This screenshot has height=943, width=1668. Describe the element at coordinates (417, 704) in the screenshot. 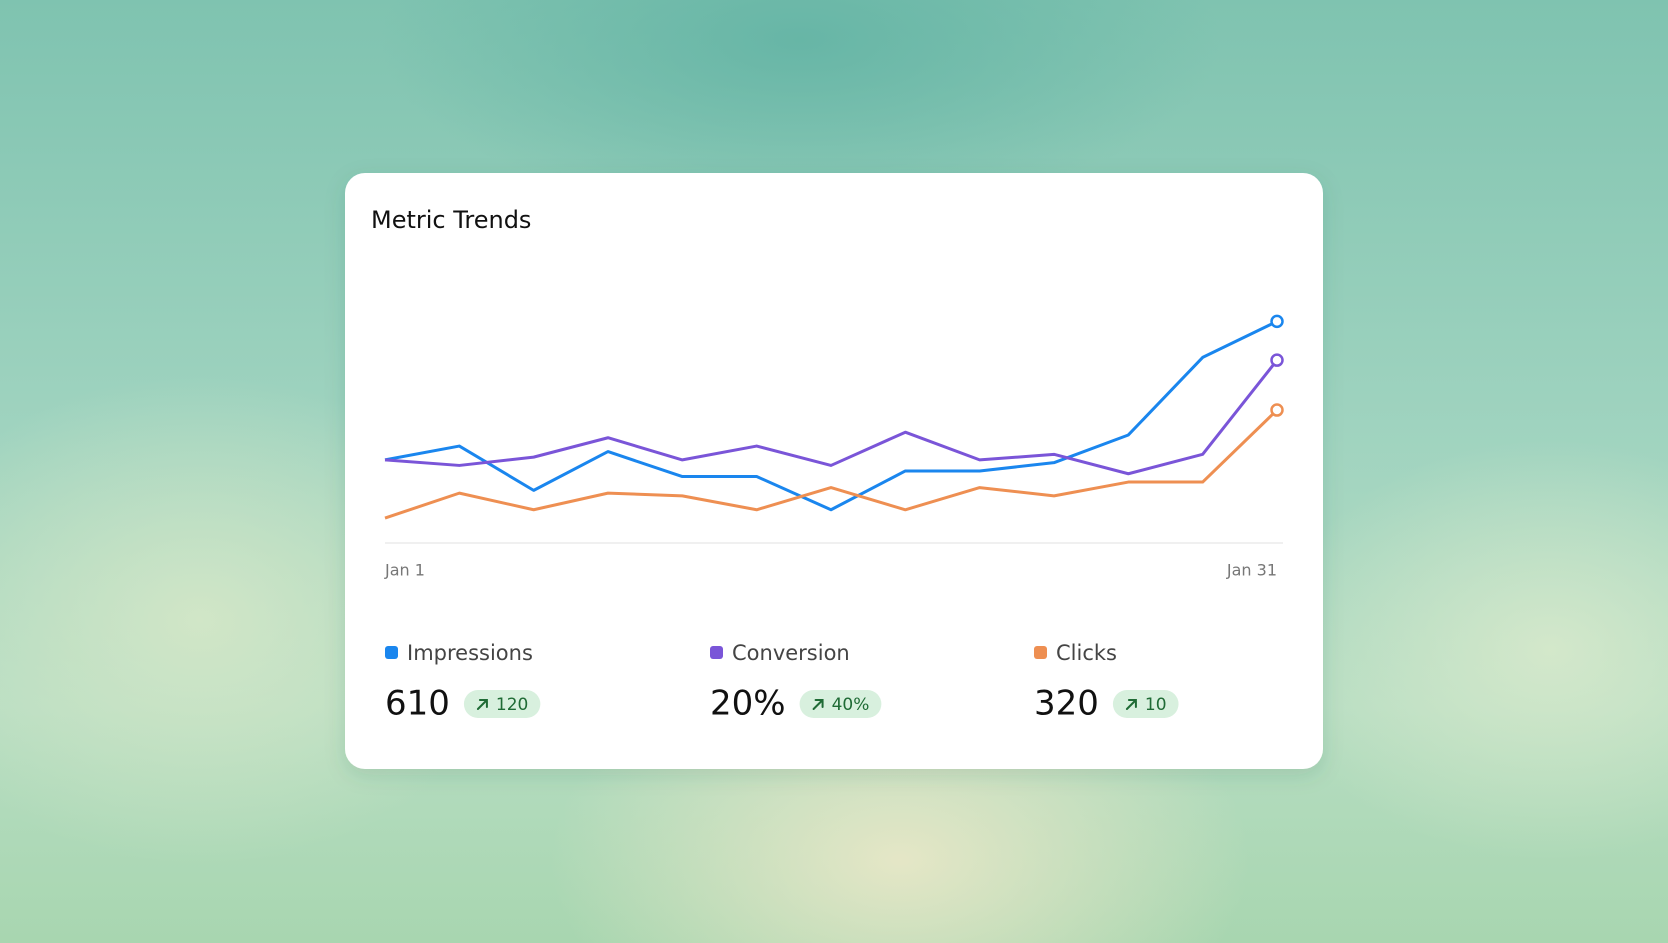

I see `metric-value: 610` at that location.